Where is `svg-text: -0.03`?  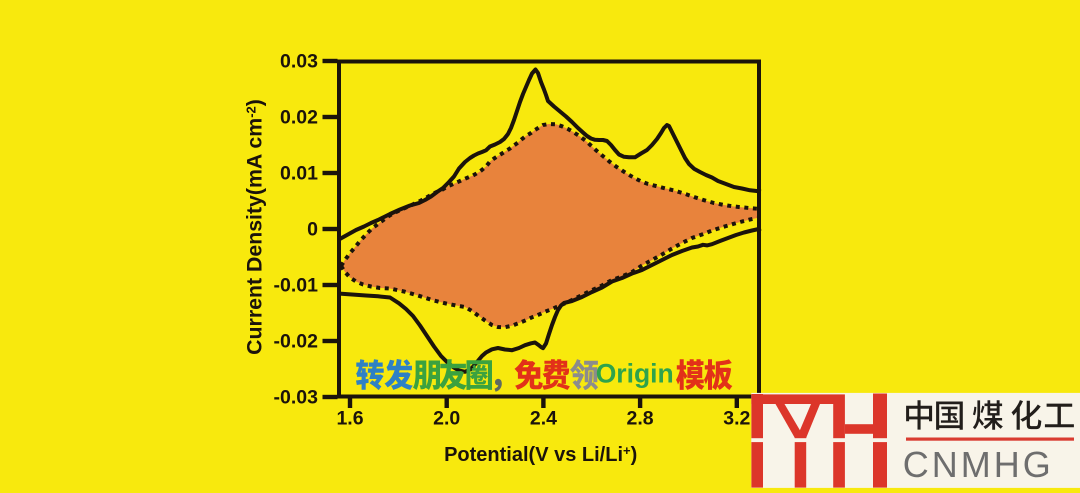 svg-text: -0.03 is located at coordinates (296, 398).